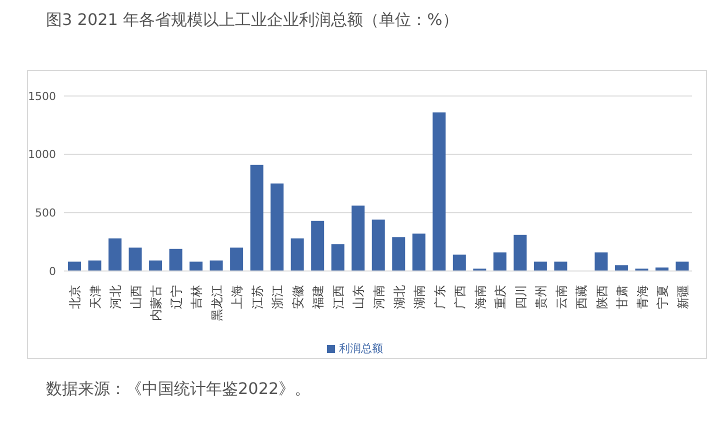 The image size is (721, 423). What do you see at coordinates (217, 303) in the screenshot?
I see `x-tick-label: 黑龙江` at bounding box center [217, 303].